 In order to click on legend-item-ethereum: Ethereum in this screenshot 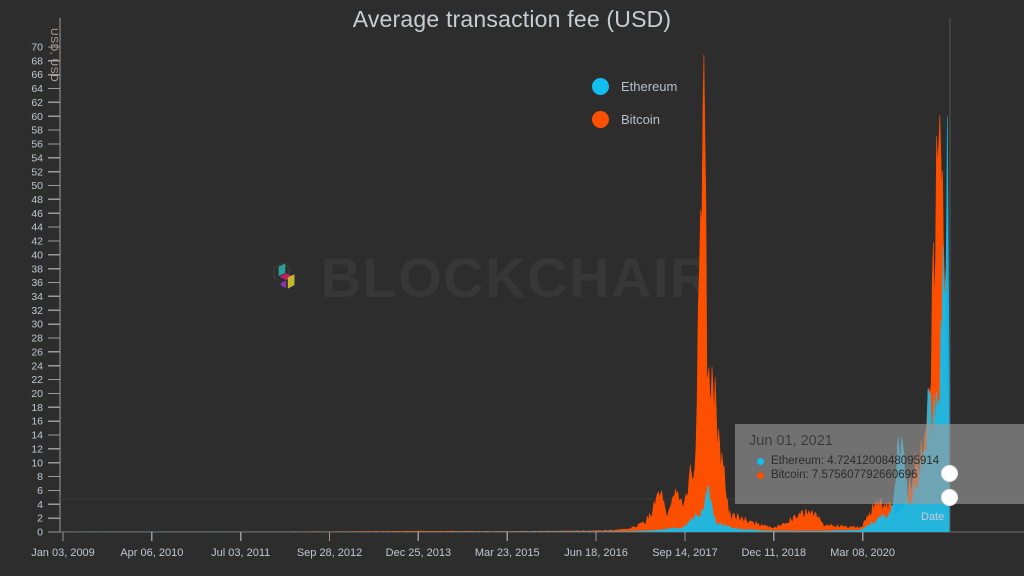, I will do `click(634, 86)`.